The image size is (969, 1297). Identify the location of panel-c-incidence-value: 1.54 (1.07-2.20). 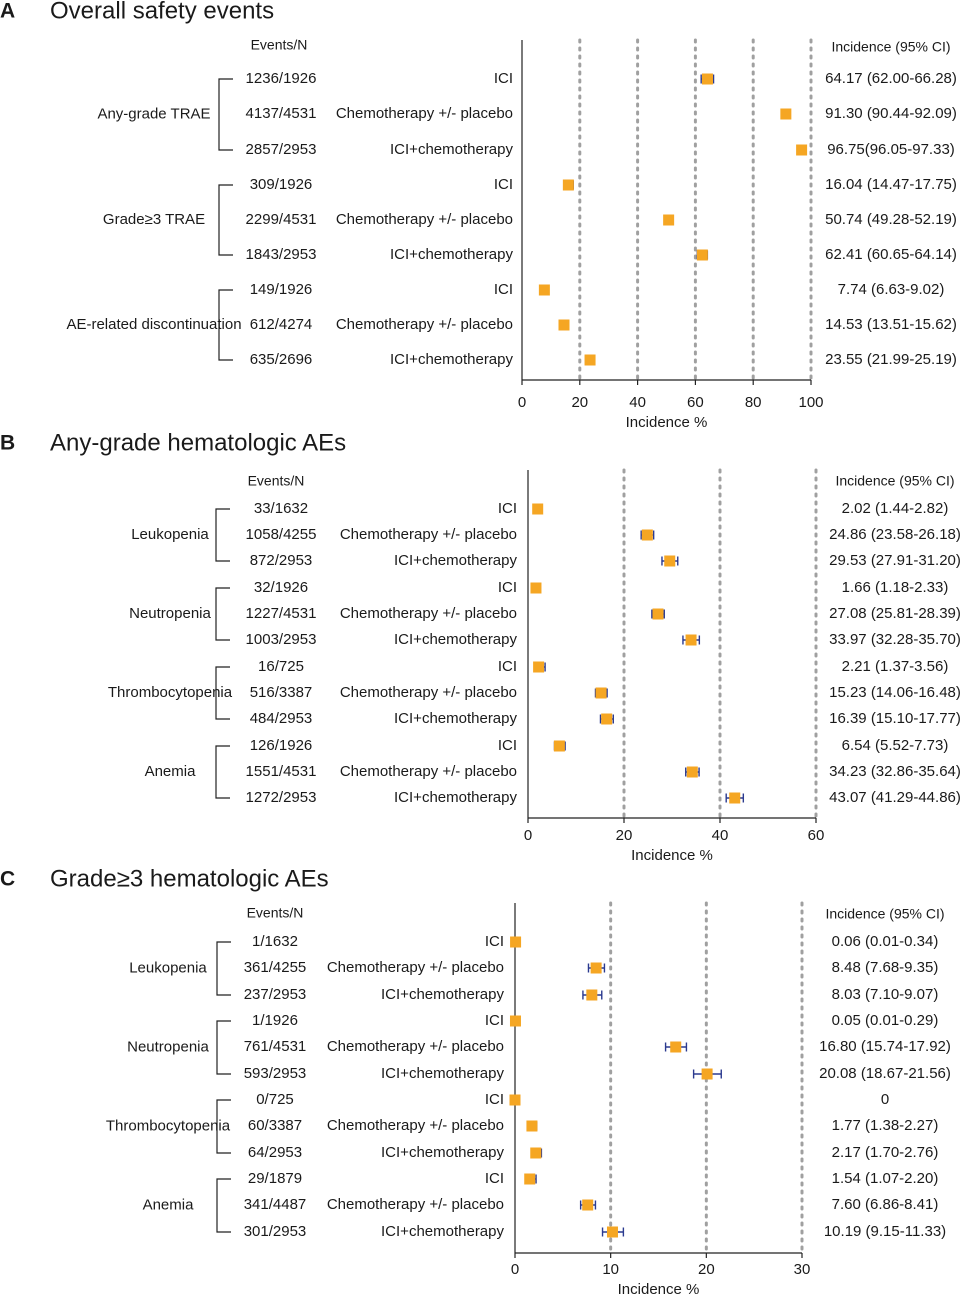
(885, 1178).